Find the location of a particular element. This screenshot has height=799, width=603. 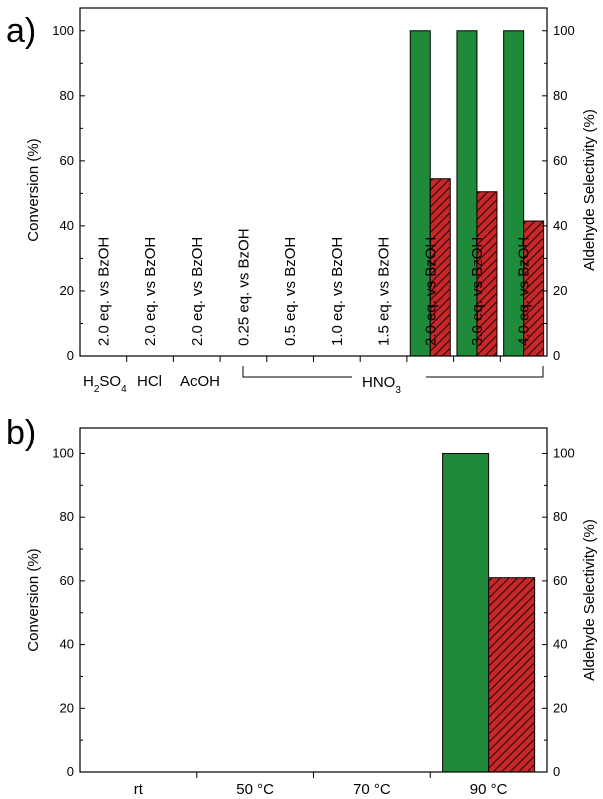

panel-b-category-labels: rt 50 °C 70 °C 90 °C is located at coordinates (321, 789).